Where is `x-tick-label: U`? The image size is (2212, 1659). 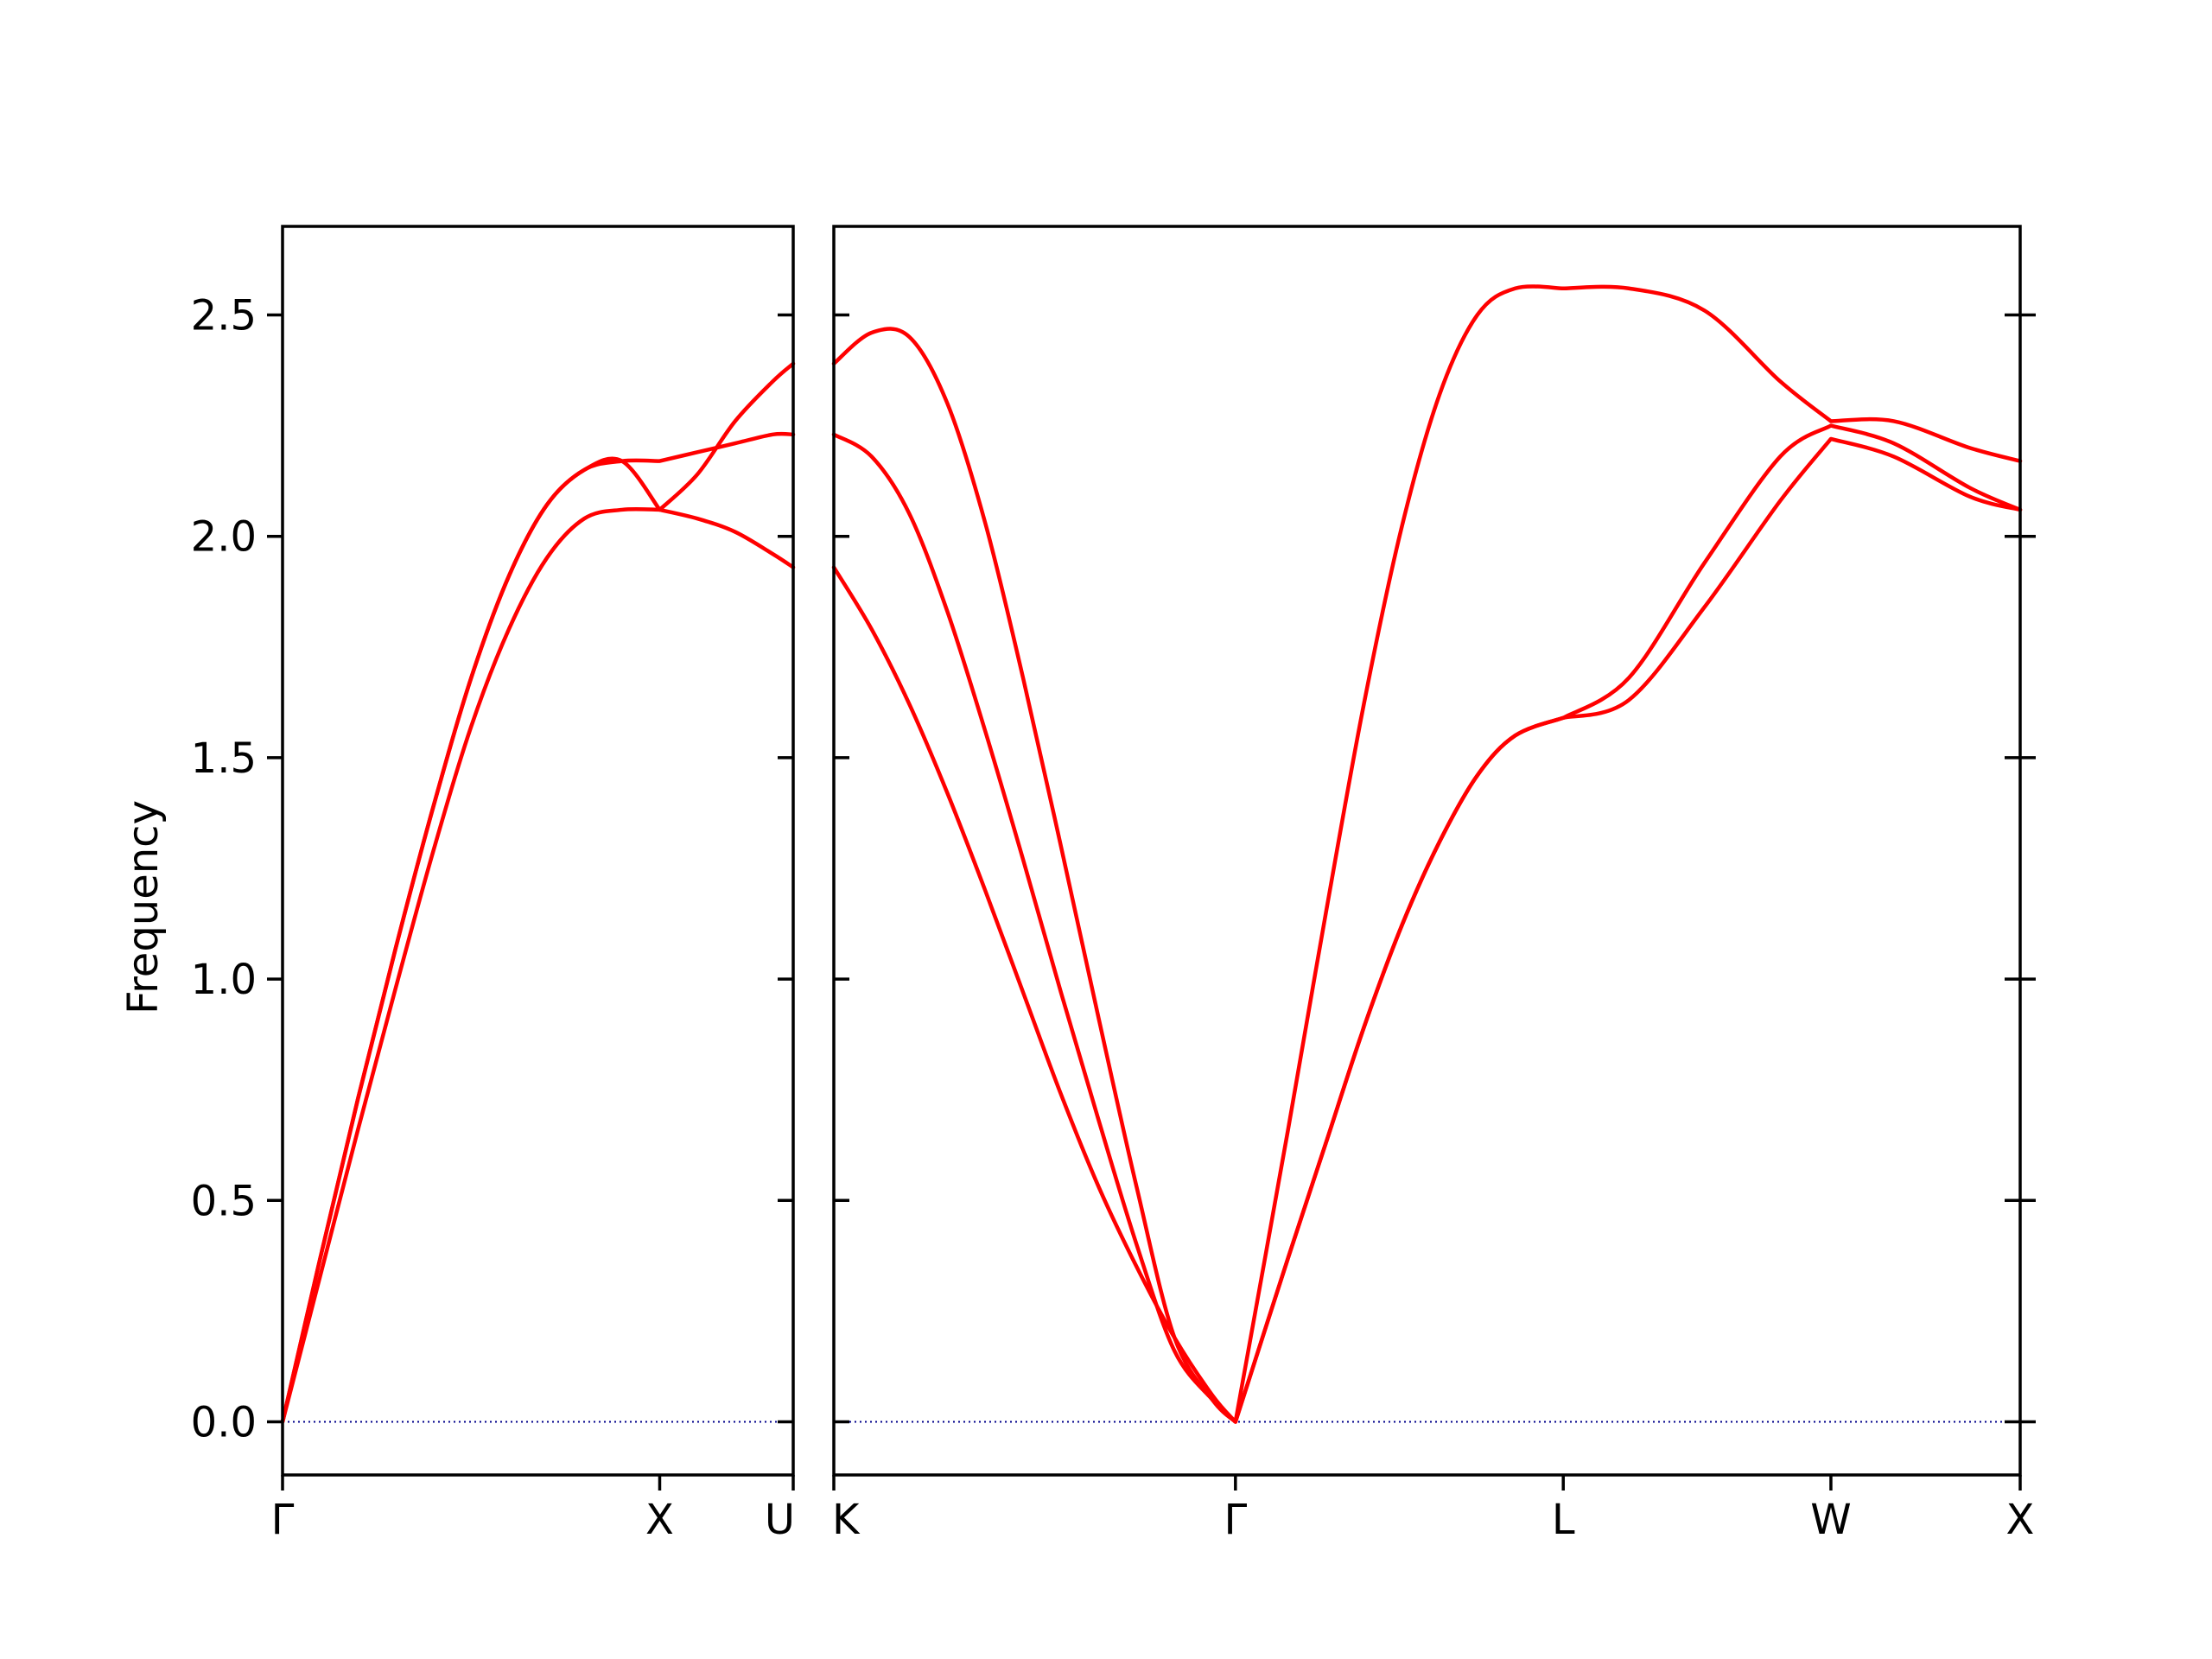 x-tick-label: U is located at coordinates (780, 1520).